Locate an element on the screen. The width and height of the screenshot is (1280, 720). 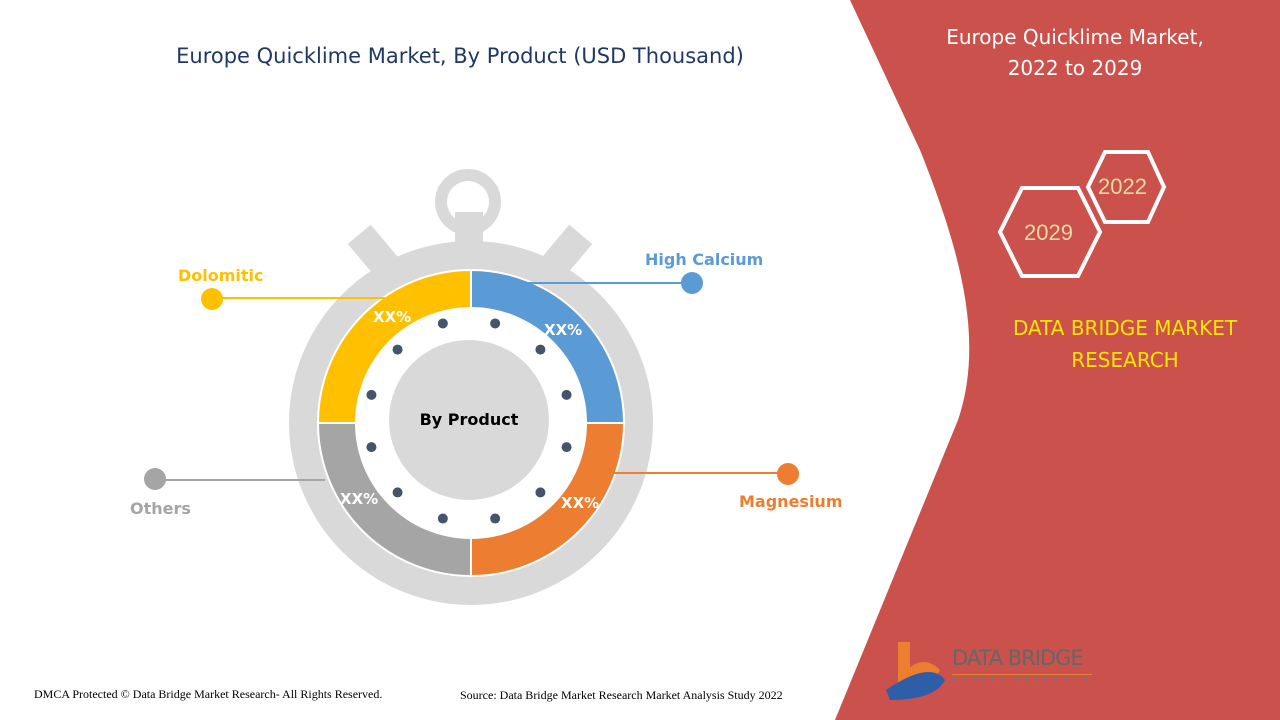
legend-dolomitic: Dolomitic is located at coordinates (221, 275).